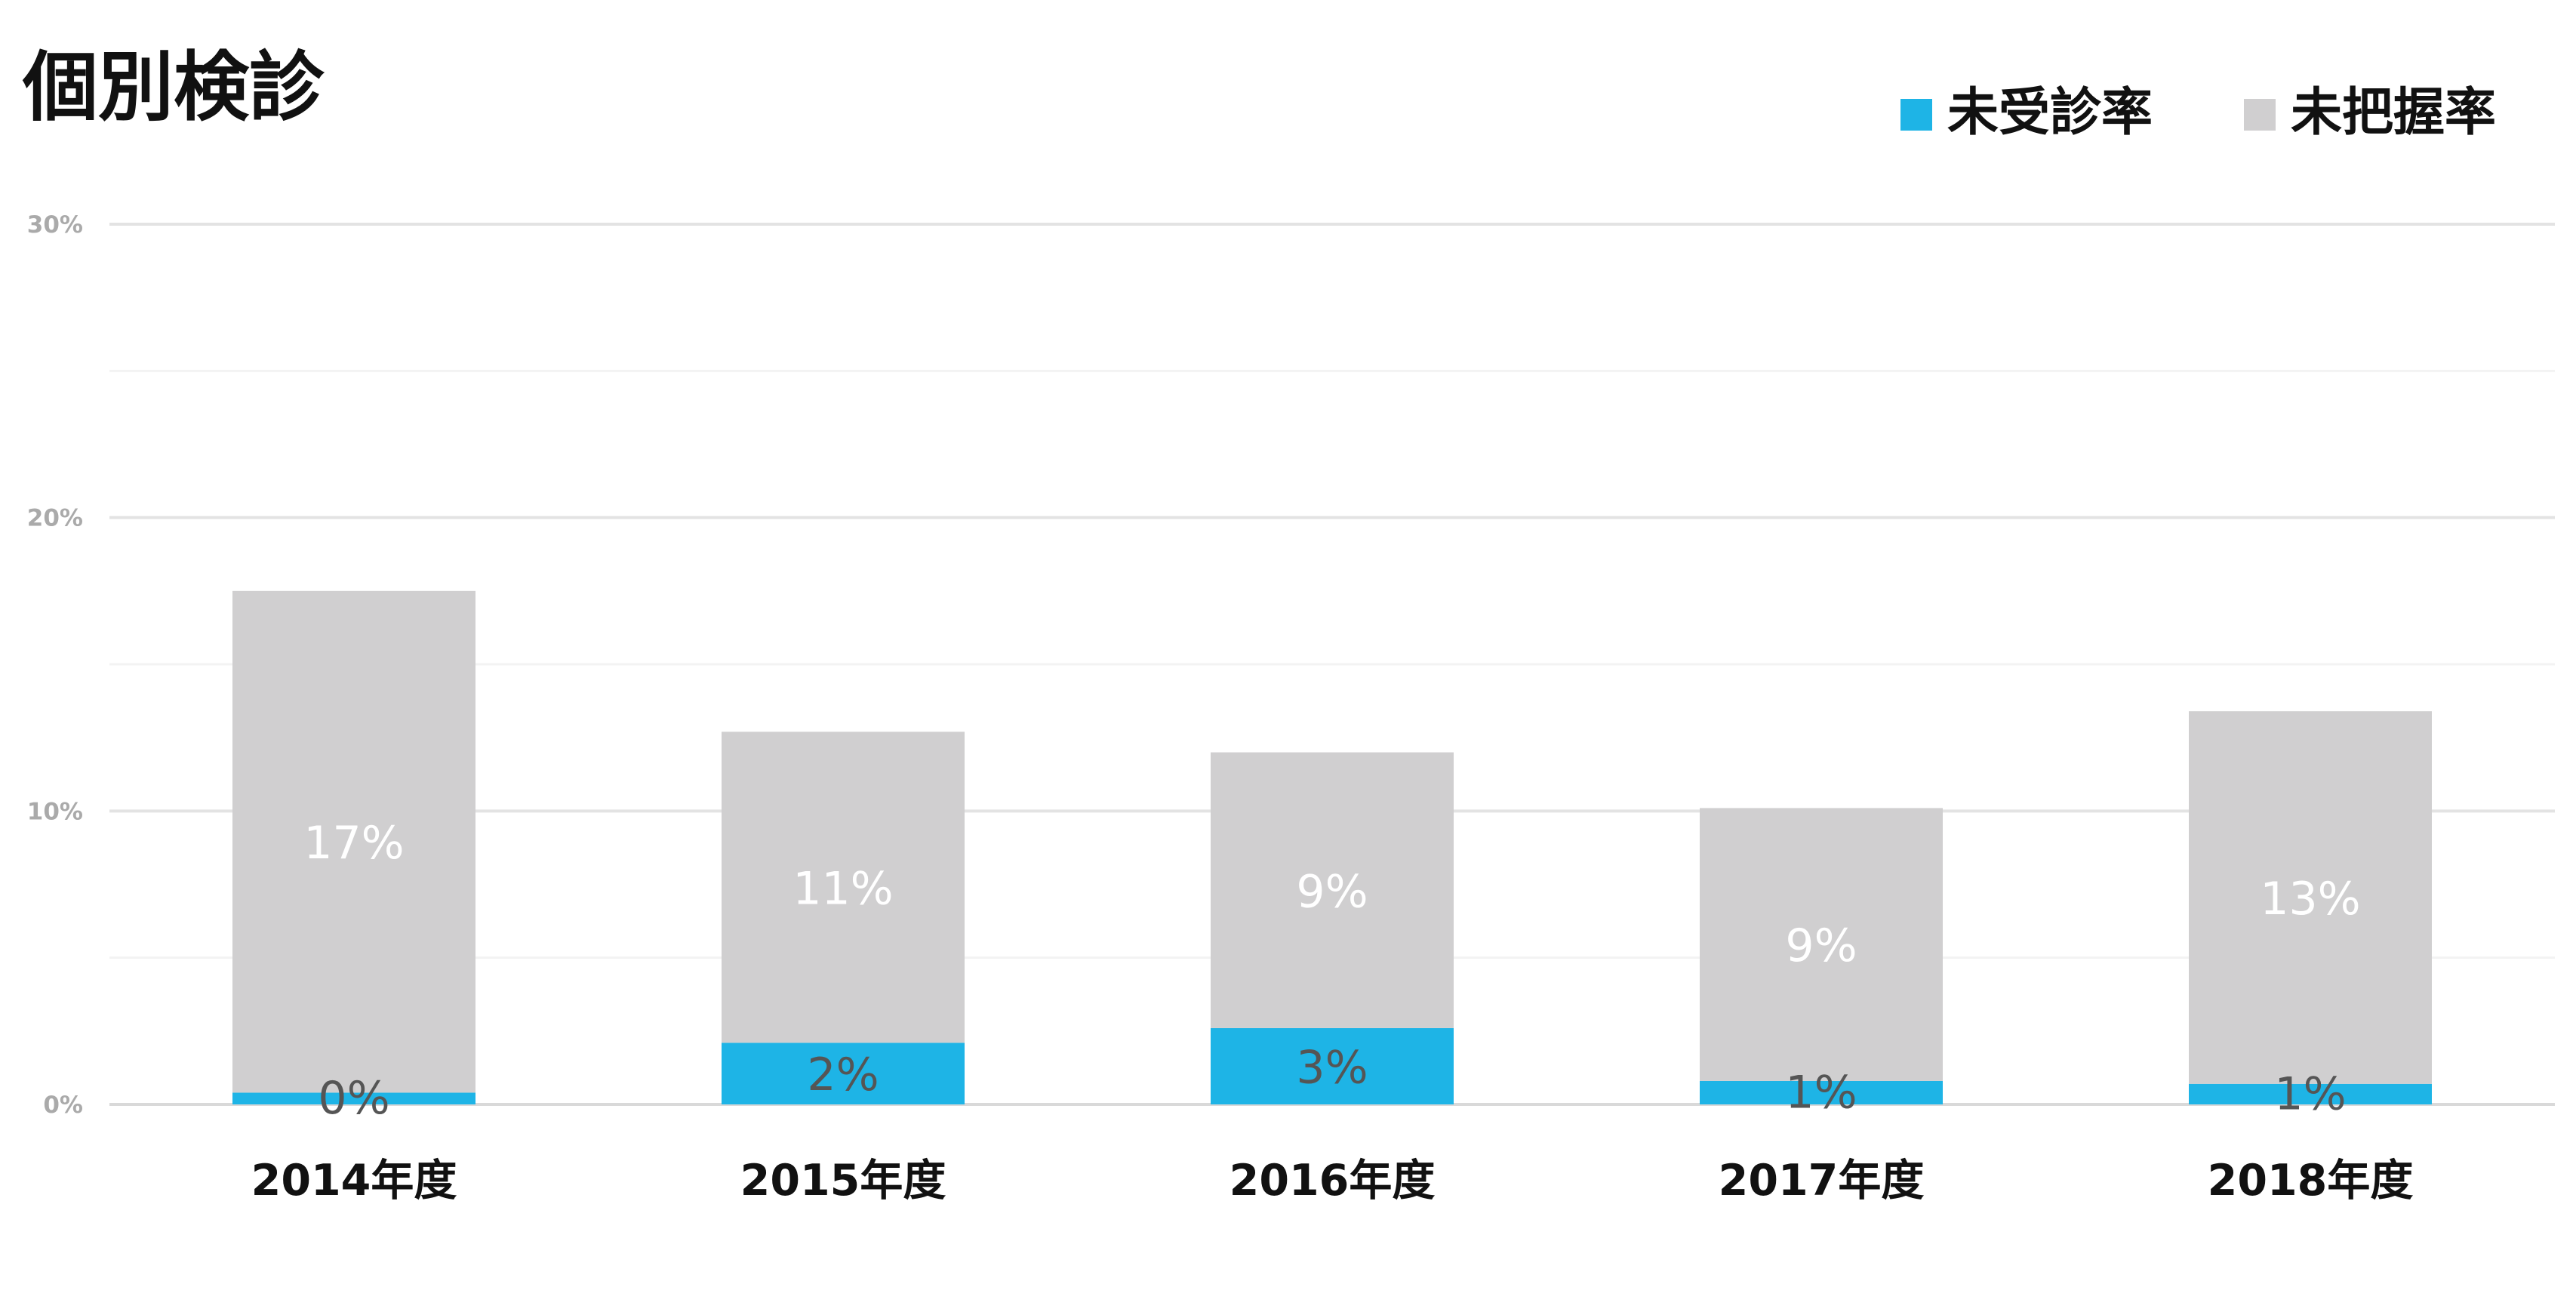 This screenshot has height=1312, width=2576. What do you see at coordinates (55, 812) in the screenshot?
I see `y-tick-label: 10%` at bounding box center [55, 812].